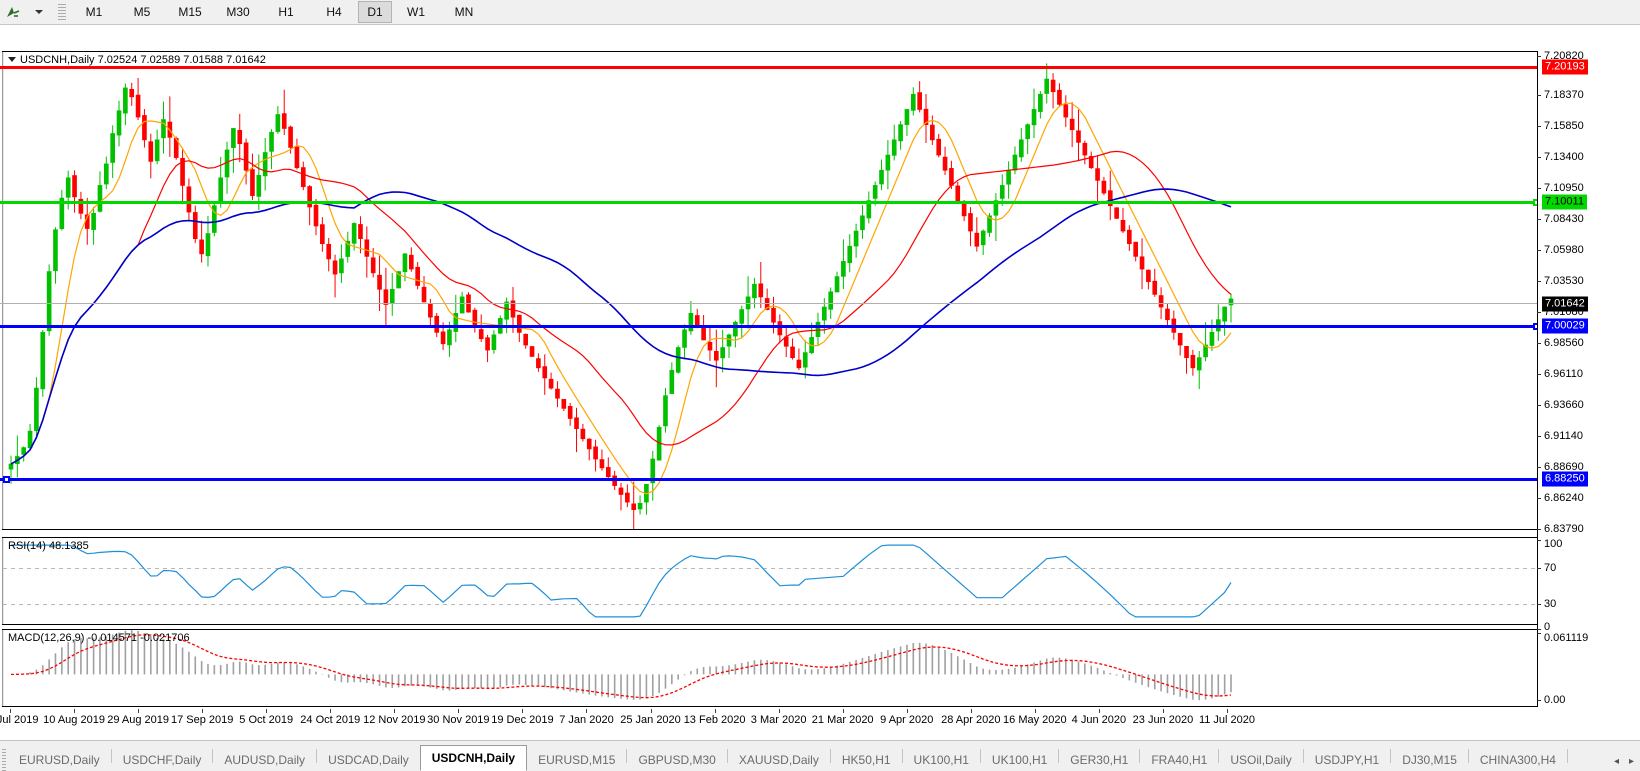 The width and height of the screenshot is (1640, 771). What do you see at coordinates (866, 760) in the screenshot?
I see `symbol-tab-hk50-h1: HK50,H1` at bounding box center [866, 760].